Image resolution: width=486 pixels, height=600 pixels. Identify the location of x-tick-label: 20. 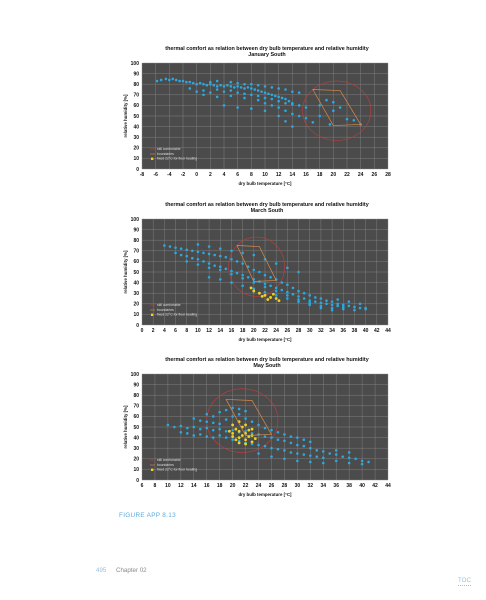
(254, 331).